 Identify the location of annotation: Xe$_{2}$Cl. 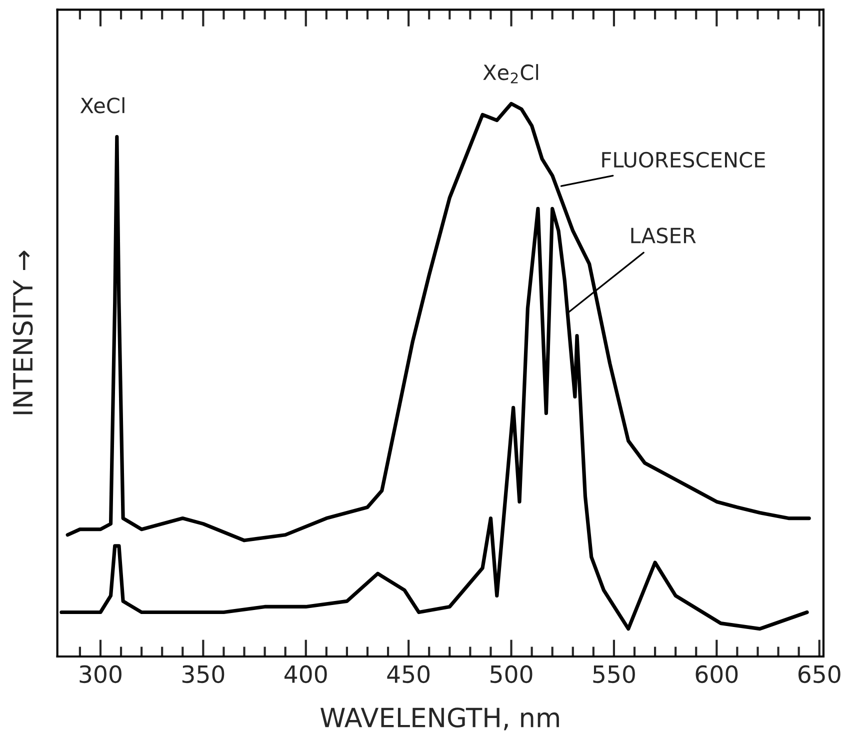
(510, 74).